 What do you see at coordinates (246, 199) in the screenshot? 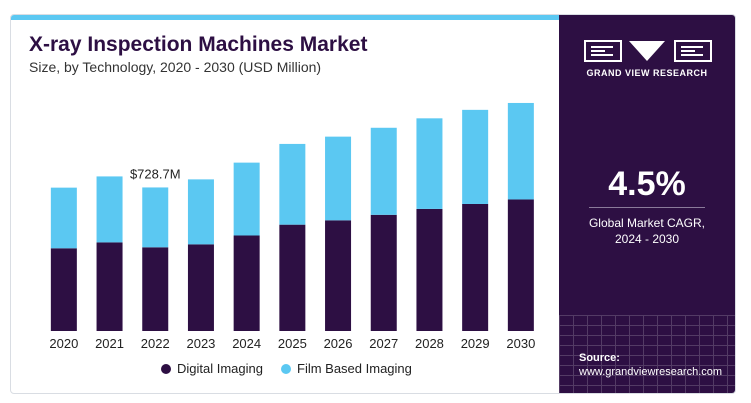
I see `bar-film-2024` at bounding box center [246, 199].